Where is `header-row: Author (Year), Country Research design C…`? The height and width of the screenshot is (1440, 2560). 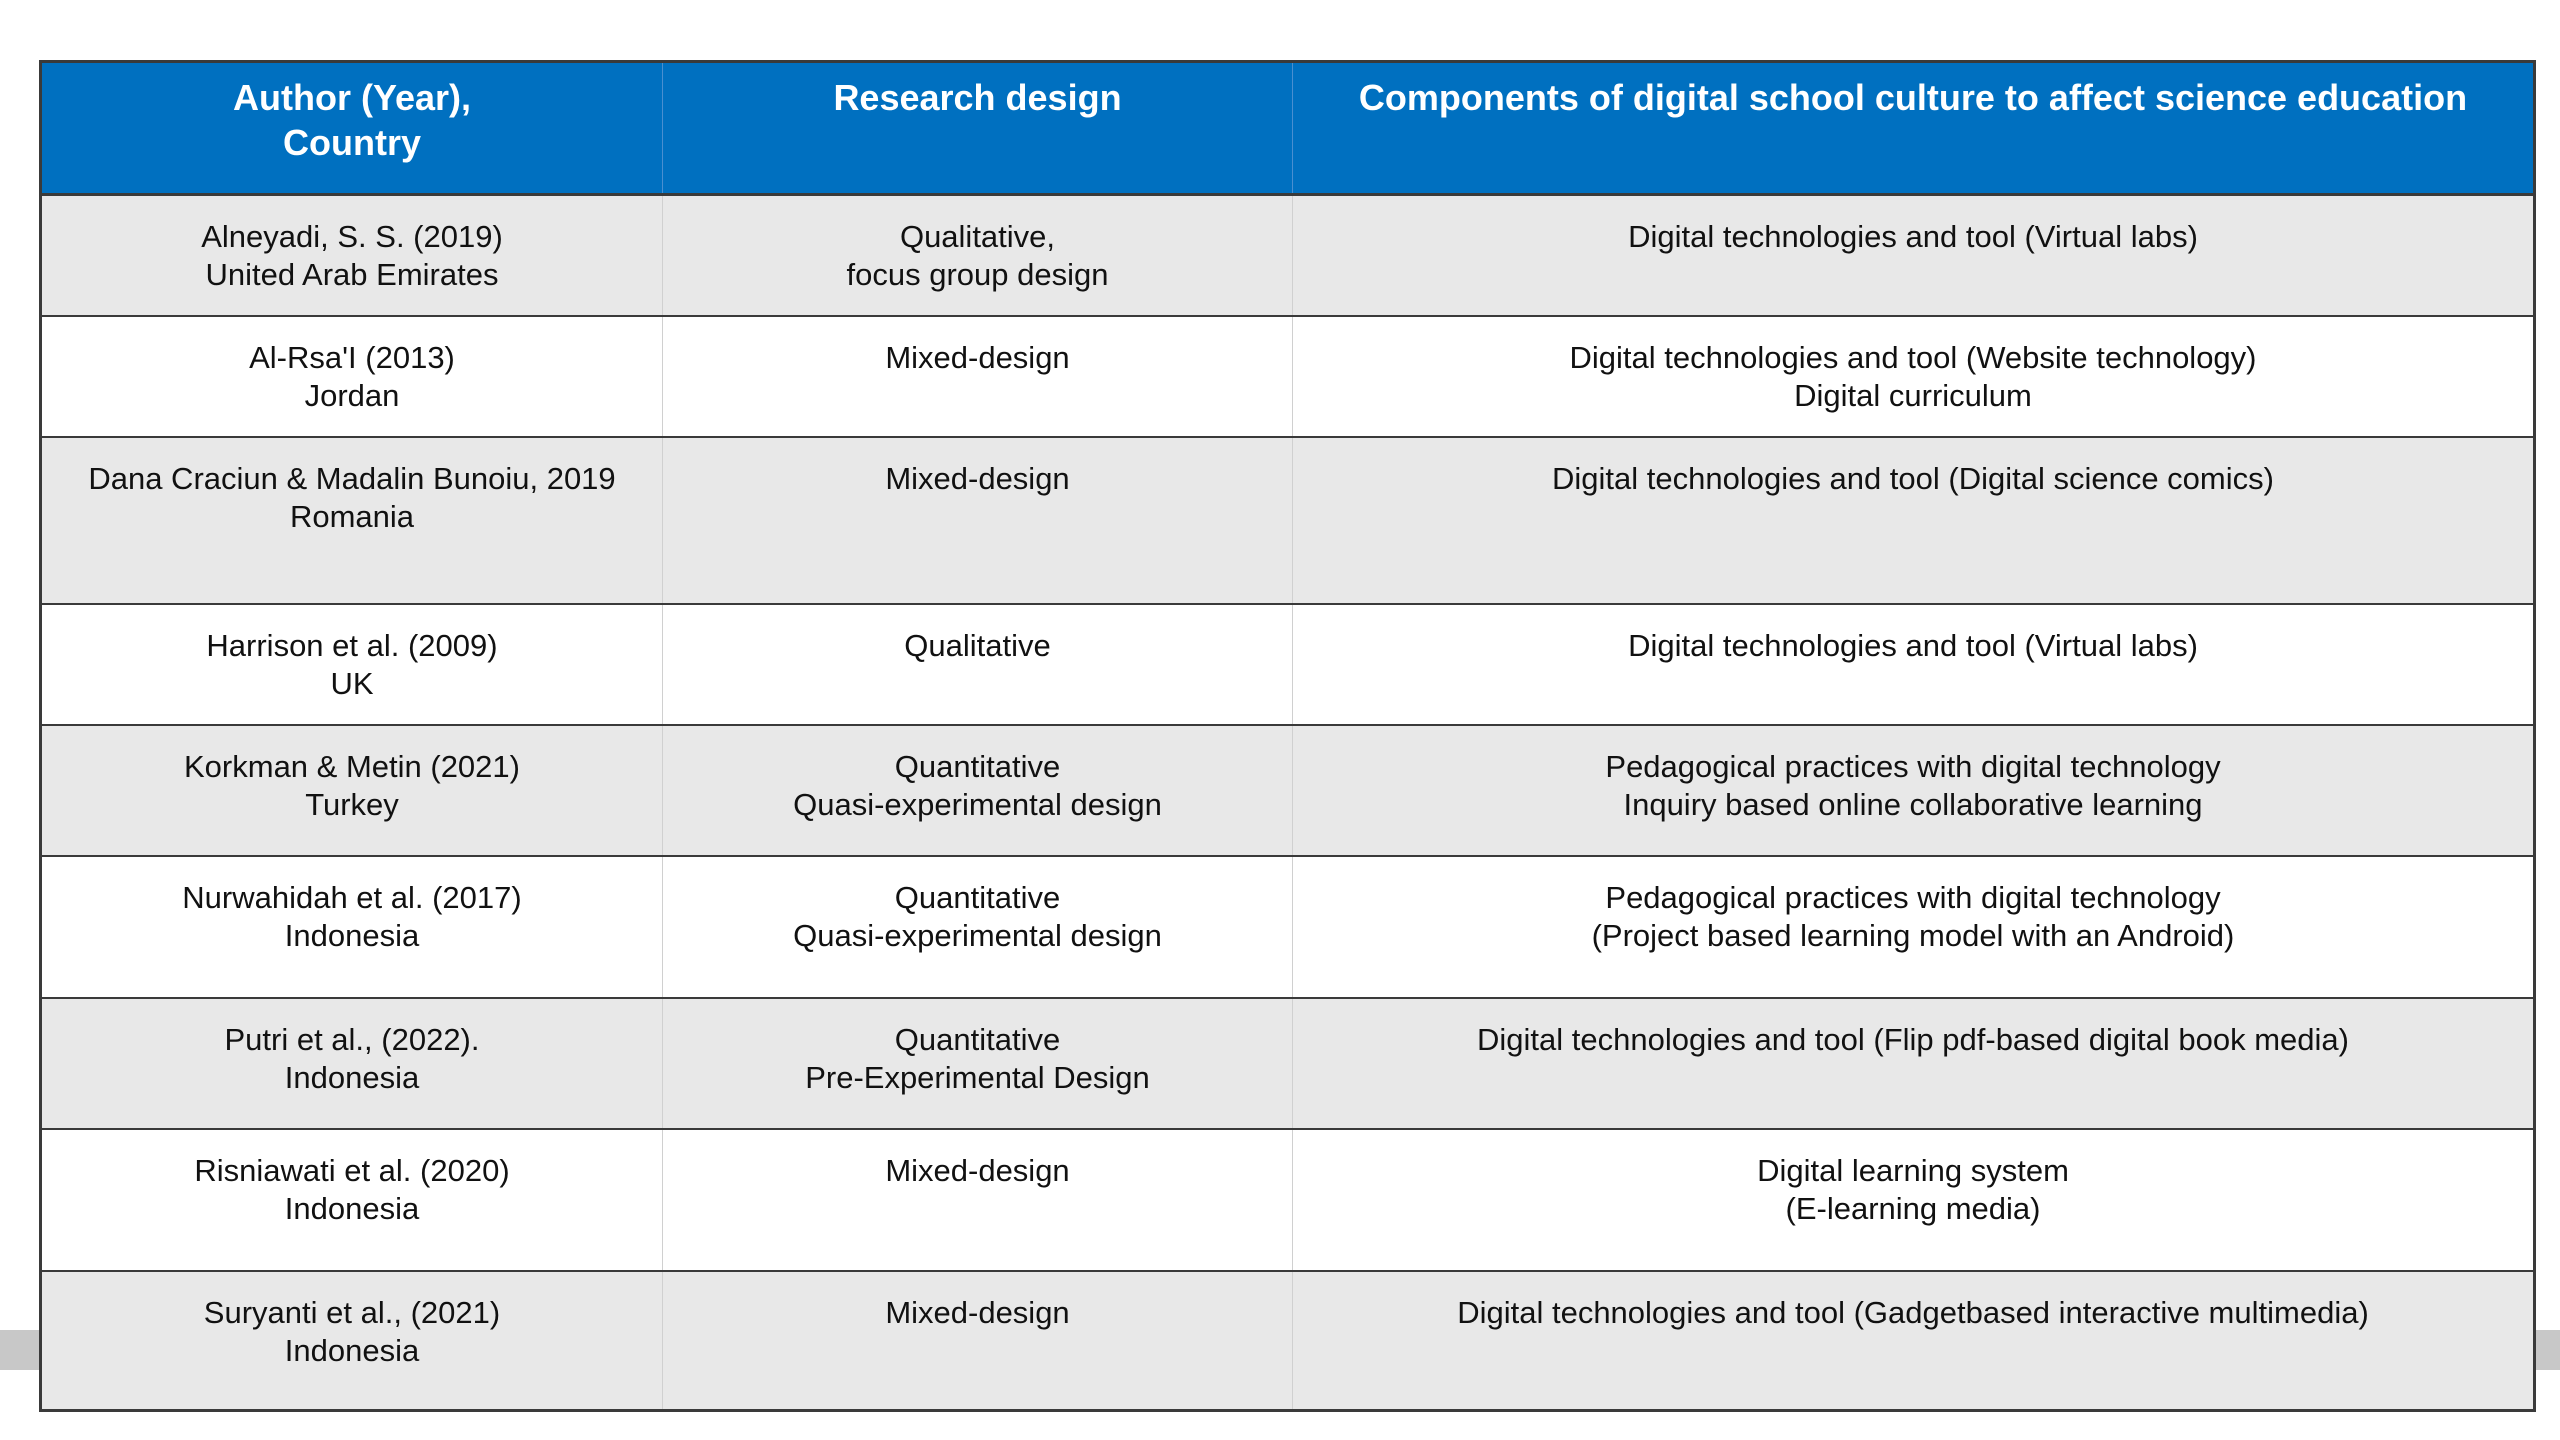 header-row: Author (Year), Country Research design C… is located at coordinates (1287, 128).